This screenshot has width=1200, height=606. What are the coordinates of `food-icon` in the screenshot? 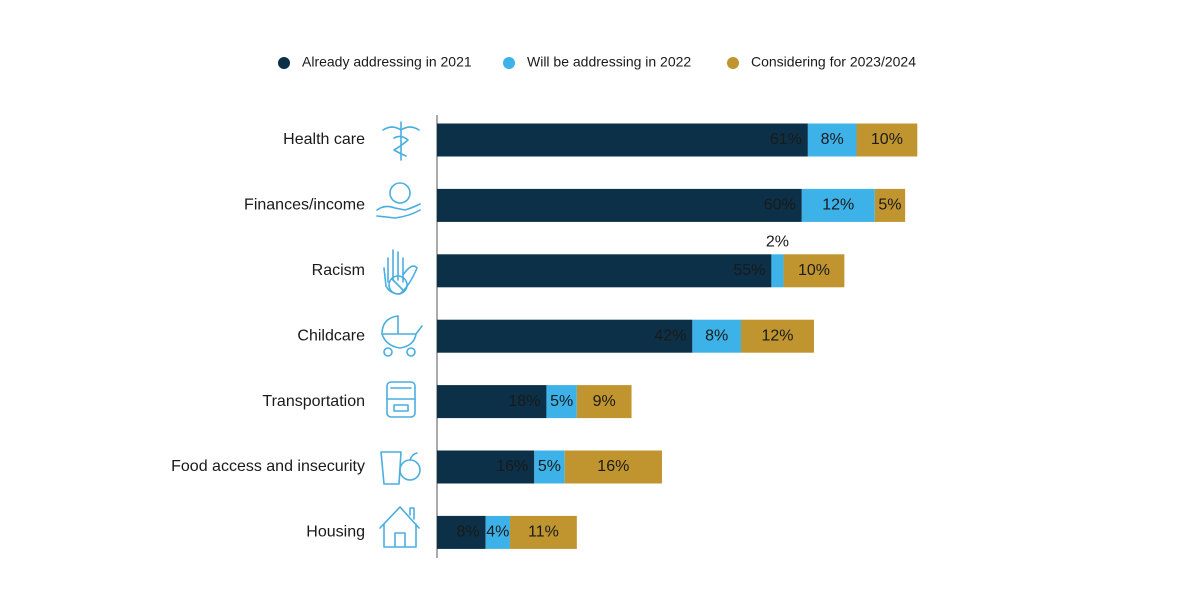 It's located at (400, 468).